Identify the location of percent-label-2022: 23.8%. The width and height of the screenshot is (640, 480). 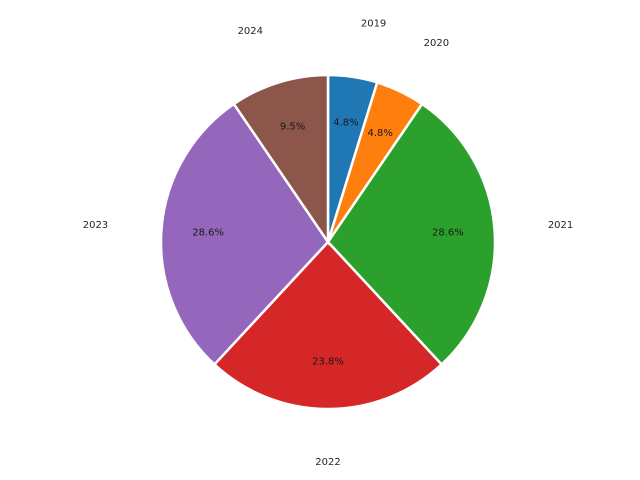
(328, 362).